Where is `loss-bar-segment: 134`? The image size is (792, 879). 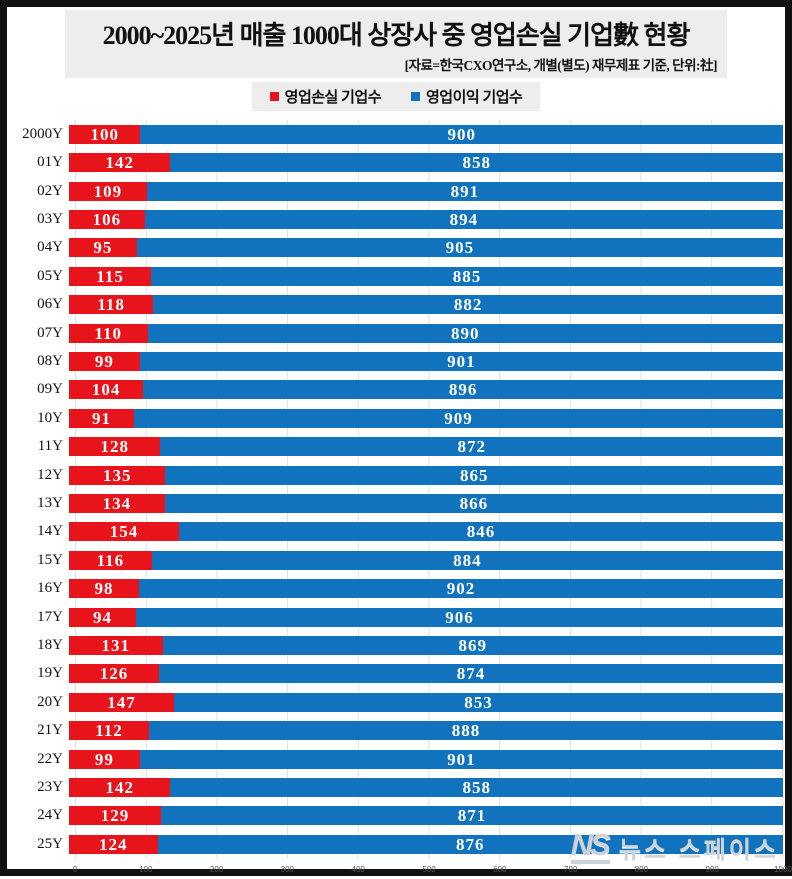 loss-bar-segment: 134 is located at coordinates (117, 503).